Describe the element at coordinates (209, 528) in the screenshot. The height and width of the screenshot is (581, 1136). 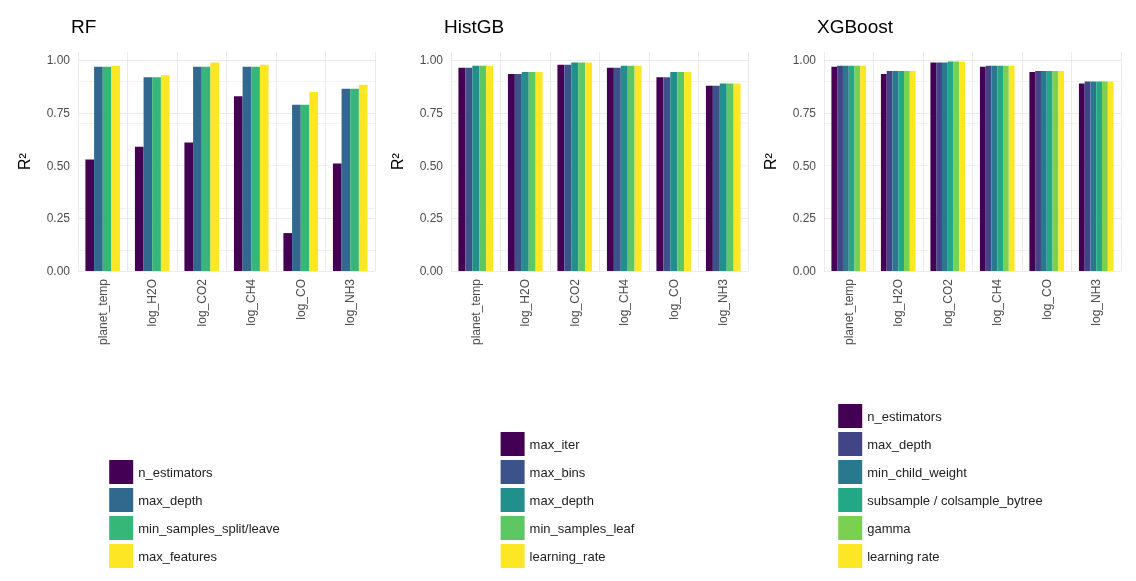
I see `legend-label: min_samples_split/leave` at that location.